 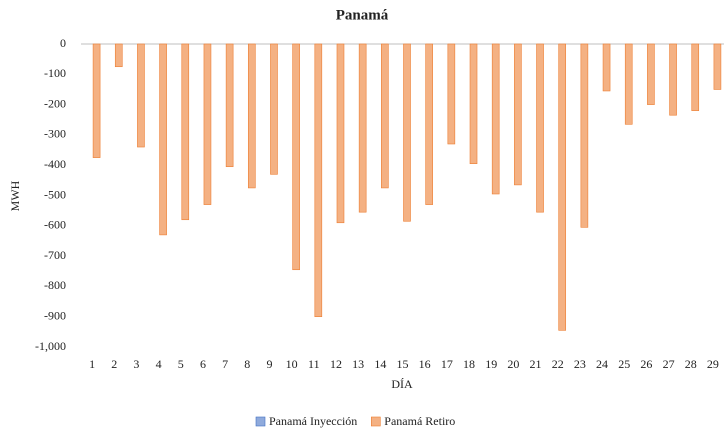 I want to click on y-tick-label: -400, so click(x=55, y=164).